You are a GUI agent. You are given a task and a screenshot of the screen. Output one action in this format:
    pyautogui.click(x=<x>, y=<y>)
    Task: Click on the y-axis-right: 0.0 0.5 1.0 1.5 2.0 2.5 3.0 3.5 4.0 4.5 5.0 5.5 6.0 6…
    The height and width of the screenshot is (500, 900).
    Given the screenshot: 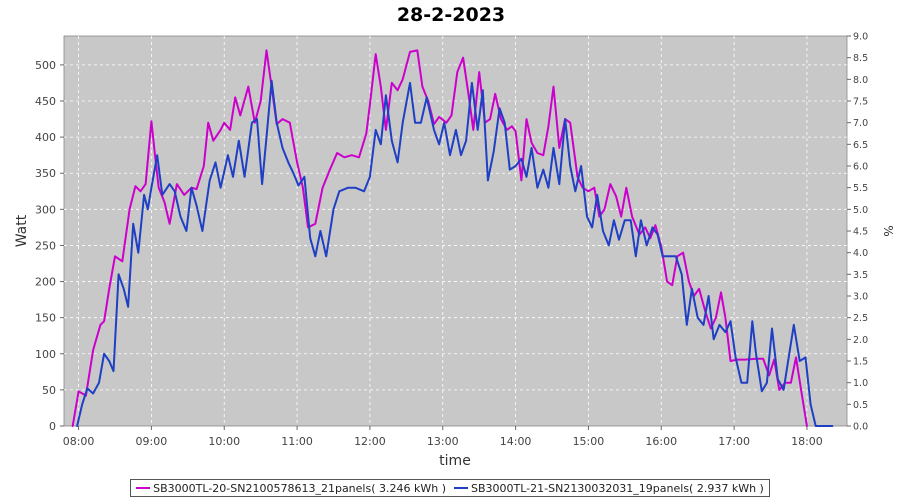 What is the action you would take?
    pyautogui.click(x=857, y=232)
    